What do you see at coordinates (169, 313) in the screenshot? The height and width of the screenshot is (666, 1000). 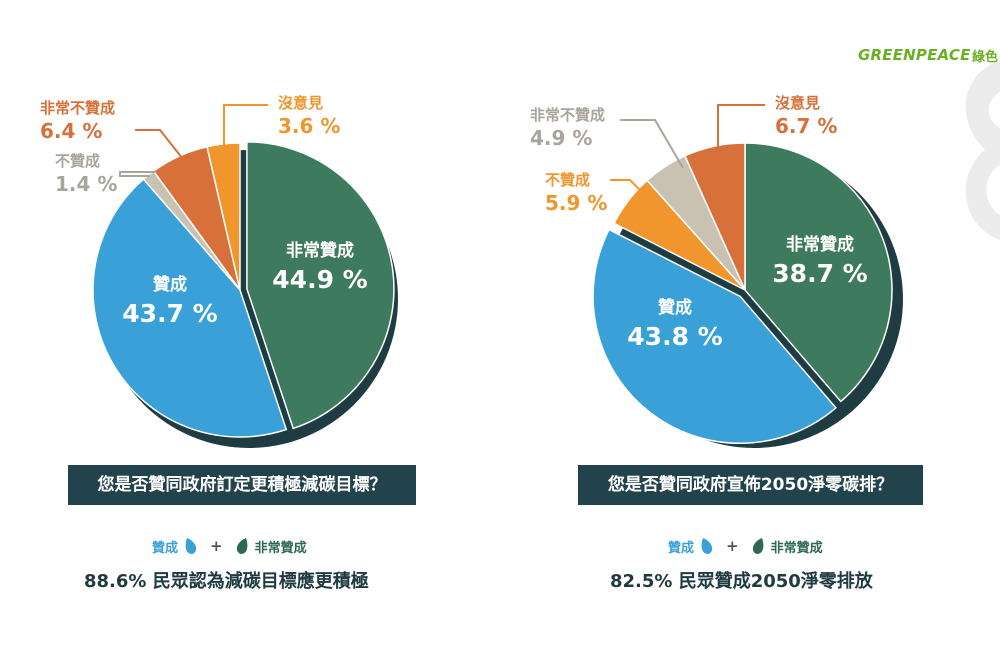 I see `slice-value-label: 43.7 %` at bounding box center [169, 313].